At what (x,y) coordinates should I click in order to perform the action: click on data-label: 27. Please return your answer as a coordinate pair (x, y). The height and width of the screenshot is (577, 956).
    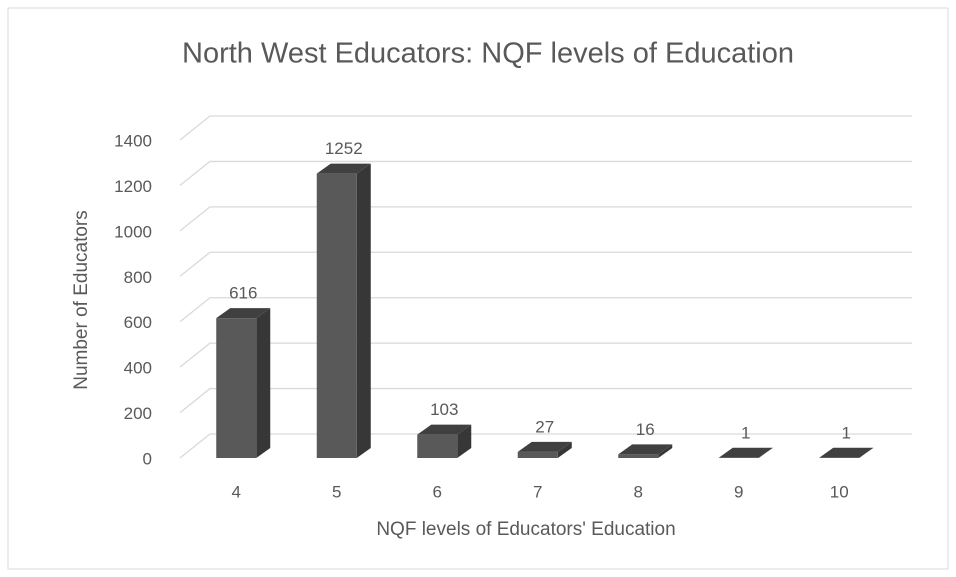
    Looking at the image, I should click on (544, 426).